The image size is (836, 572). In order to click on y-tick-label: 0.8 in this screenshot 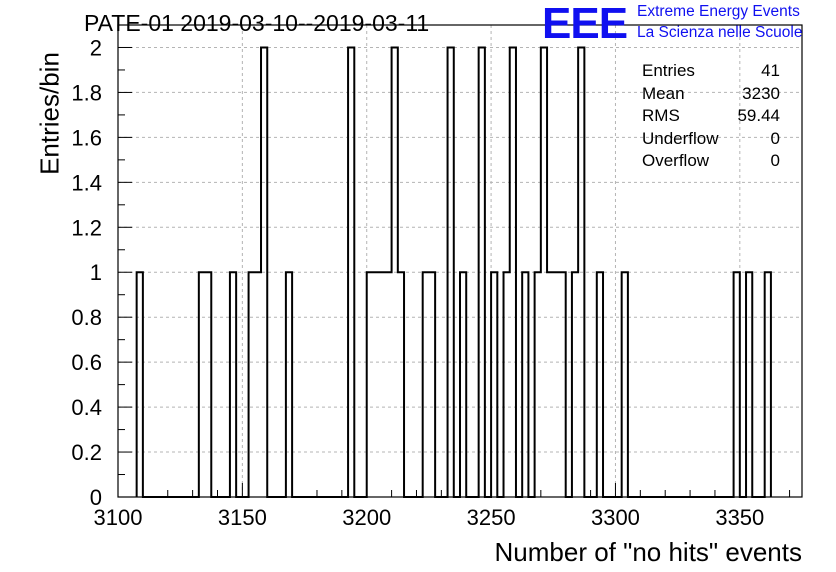, I will do `click(86, 317)`.